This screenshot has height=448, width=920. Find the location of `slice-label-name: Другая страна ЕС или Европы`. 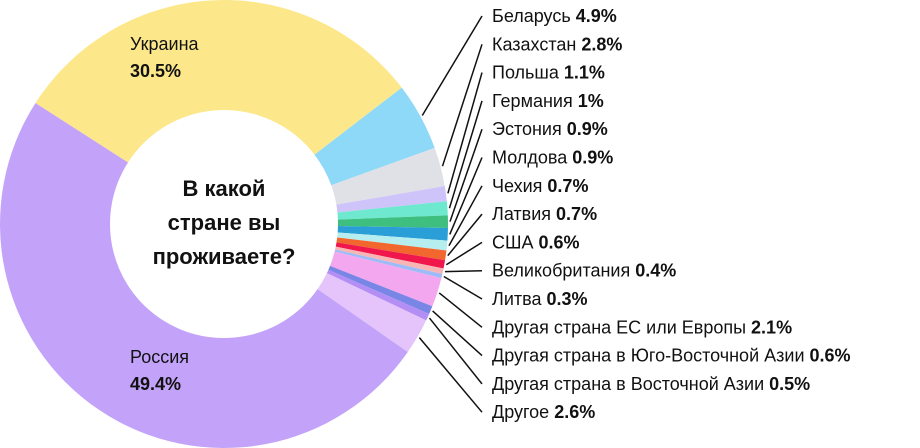

slice-label-name: Другая страна ЕС или Европы is located at coordinates (621, 327).